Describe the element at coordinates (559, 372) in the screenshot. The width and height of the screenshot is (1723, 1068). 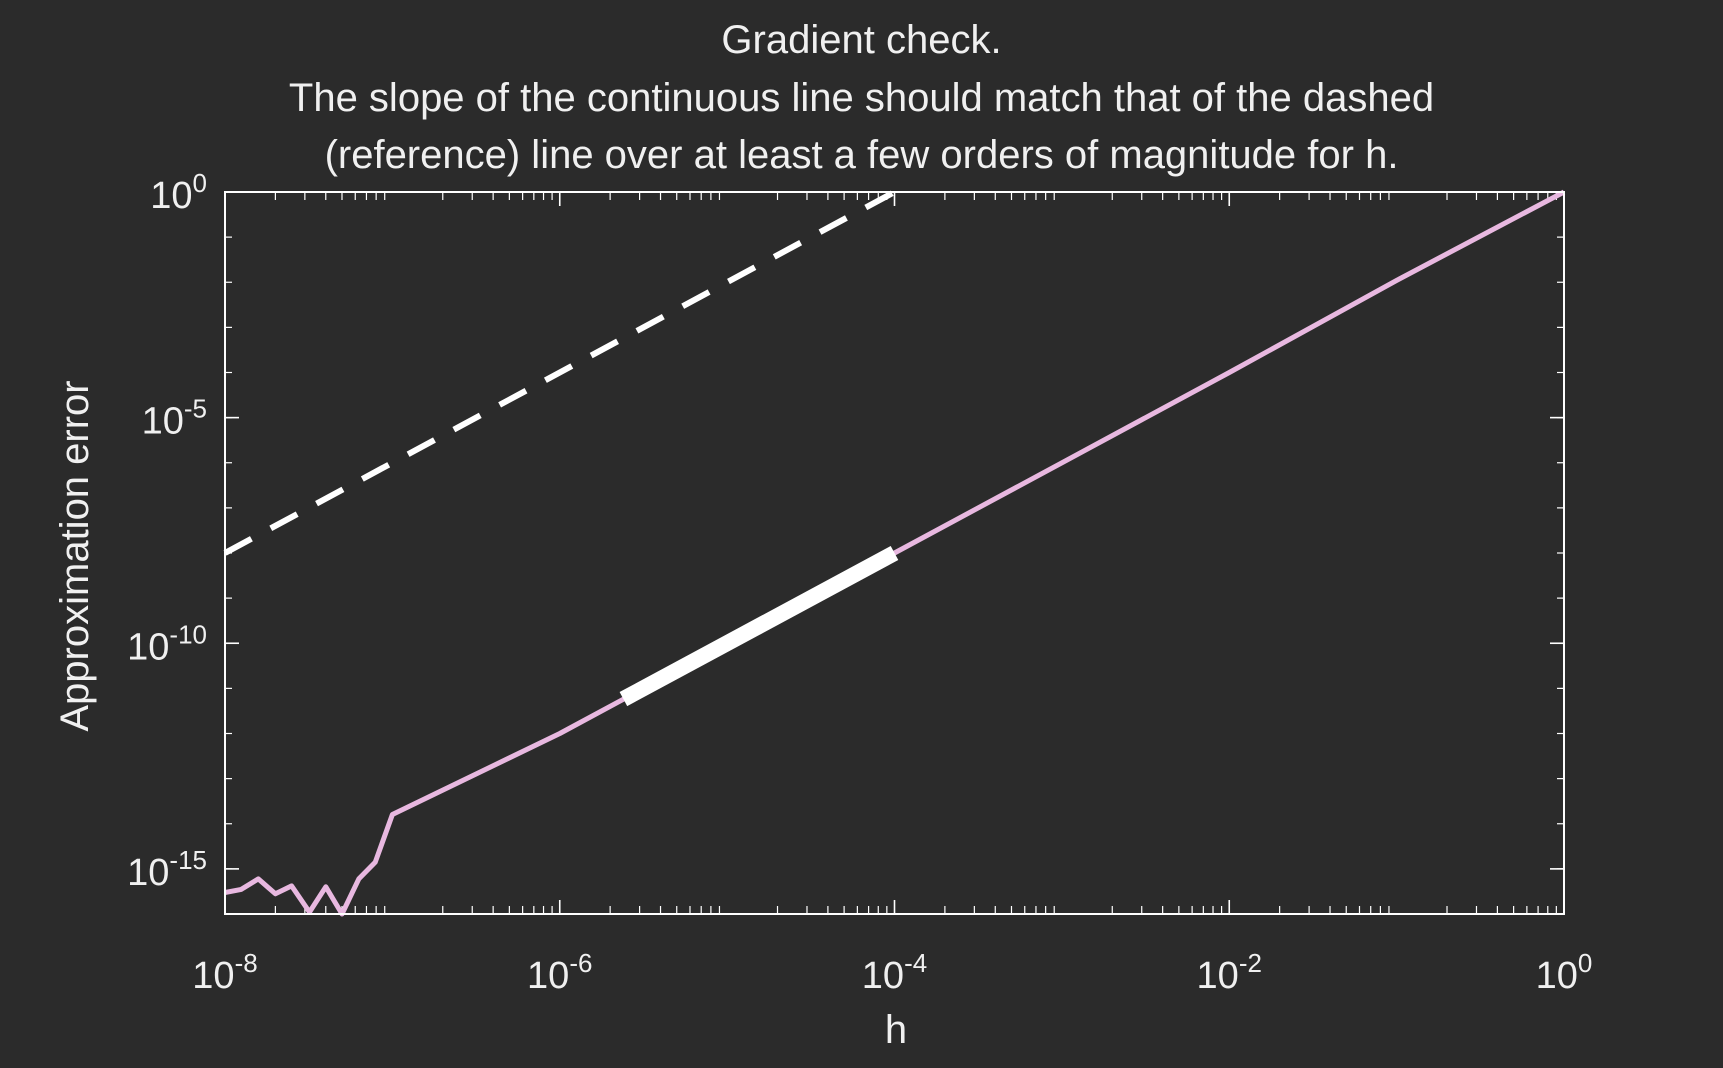
I see `series-line-dashed` at that location.